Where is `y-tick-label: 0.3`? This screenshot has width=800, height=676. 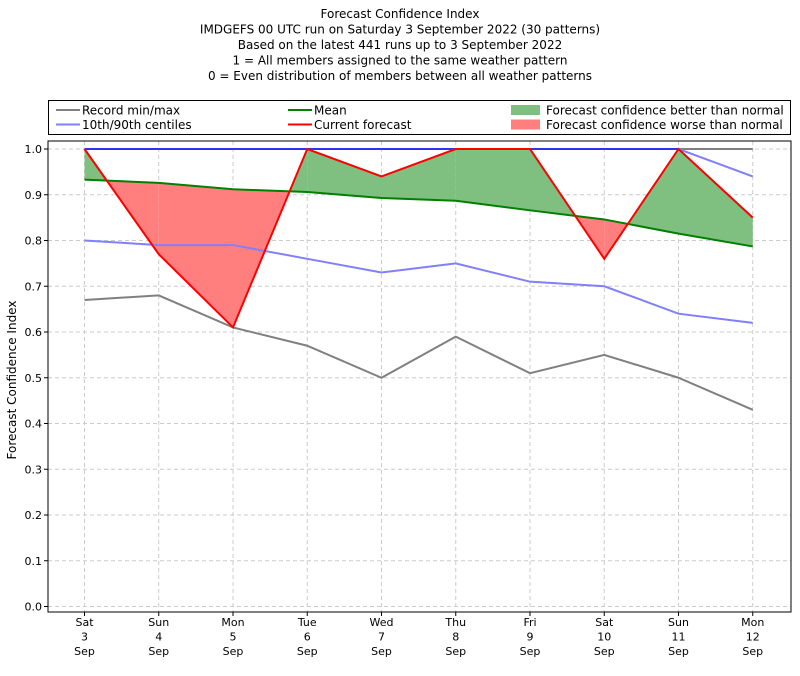
y-tick-label: 0.3 is located at coordinates (34, 469).